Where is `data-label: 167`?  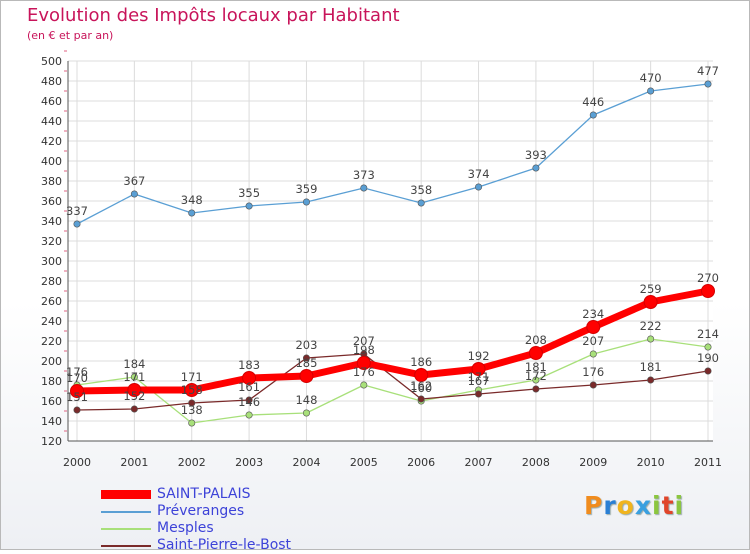 data-label: 167 is located at coordinates (479, 381).